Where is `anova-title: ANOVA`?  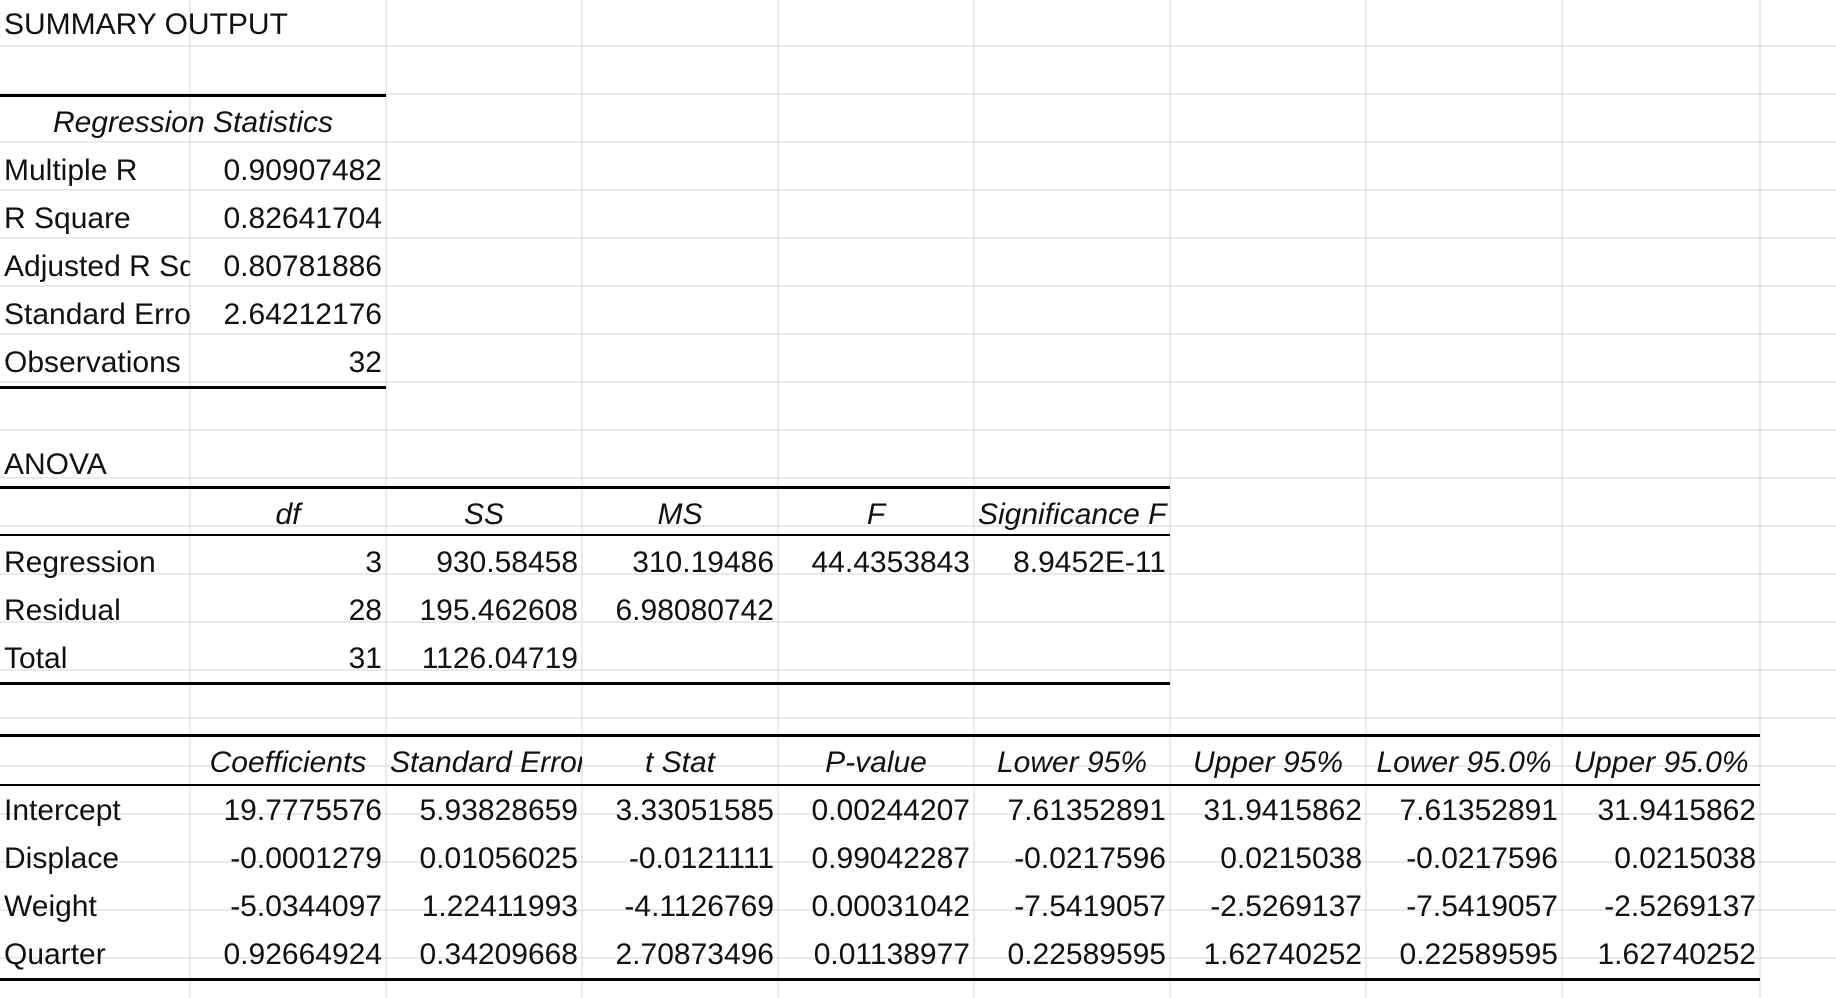
anova-title: ANOVA is located at coordinates (55, 464).